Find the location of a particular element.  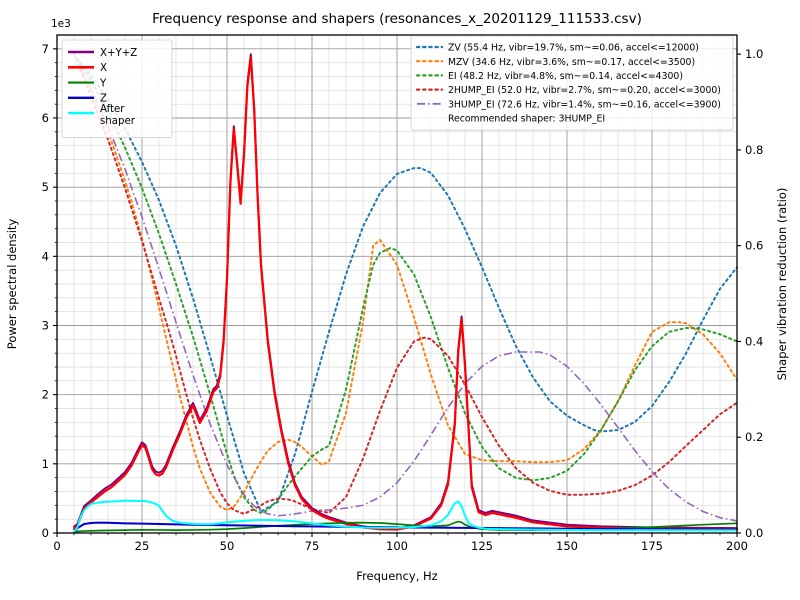

psd-legend-label-aftershaper-line1: After is located at coordinates (112, 109).